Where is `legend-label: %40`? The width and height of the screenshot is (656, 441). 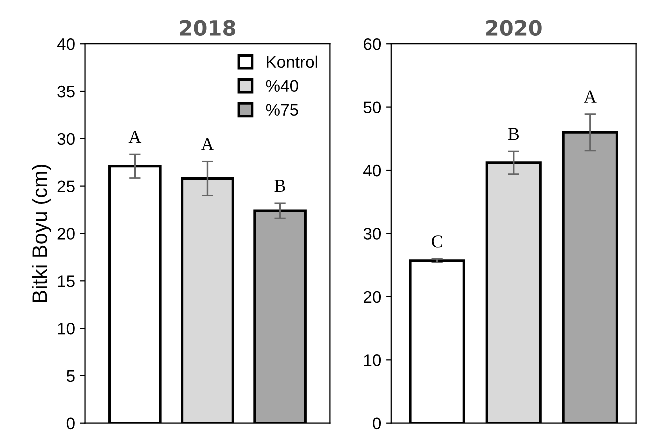 legend-label: %40 is located at coordinates (282, 86).